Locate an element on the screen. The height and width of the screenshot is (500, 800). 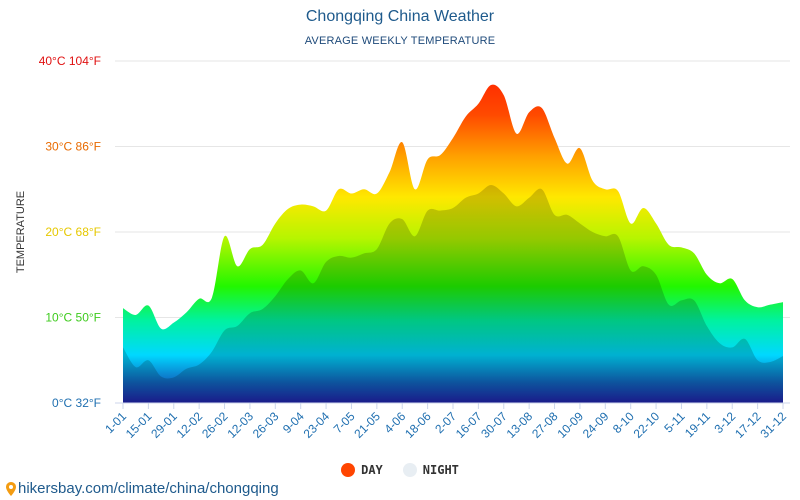
source-link-text: hikersbay.com/climate/china/chongqing is located at coordinates (148, 488).